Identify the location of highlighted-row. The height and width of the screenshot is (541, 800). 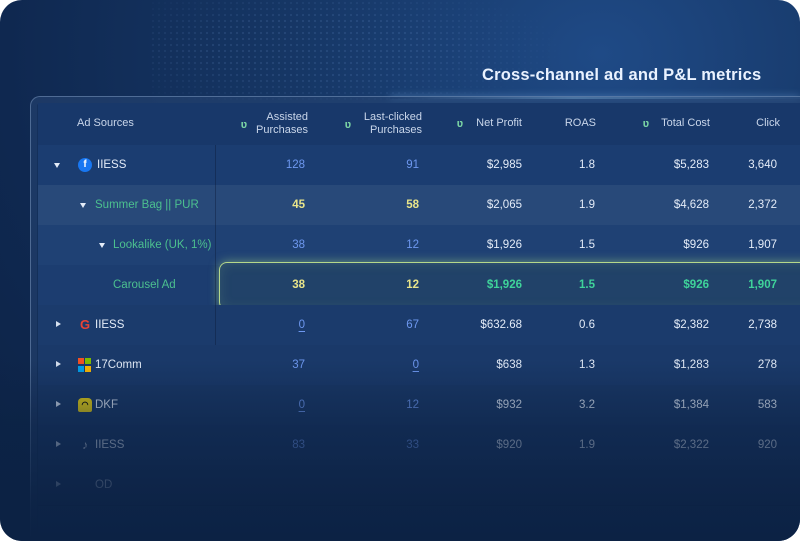
(509, 286).